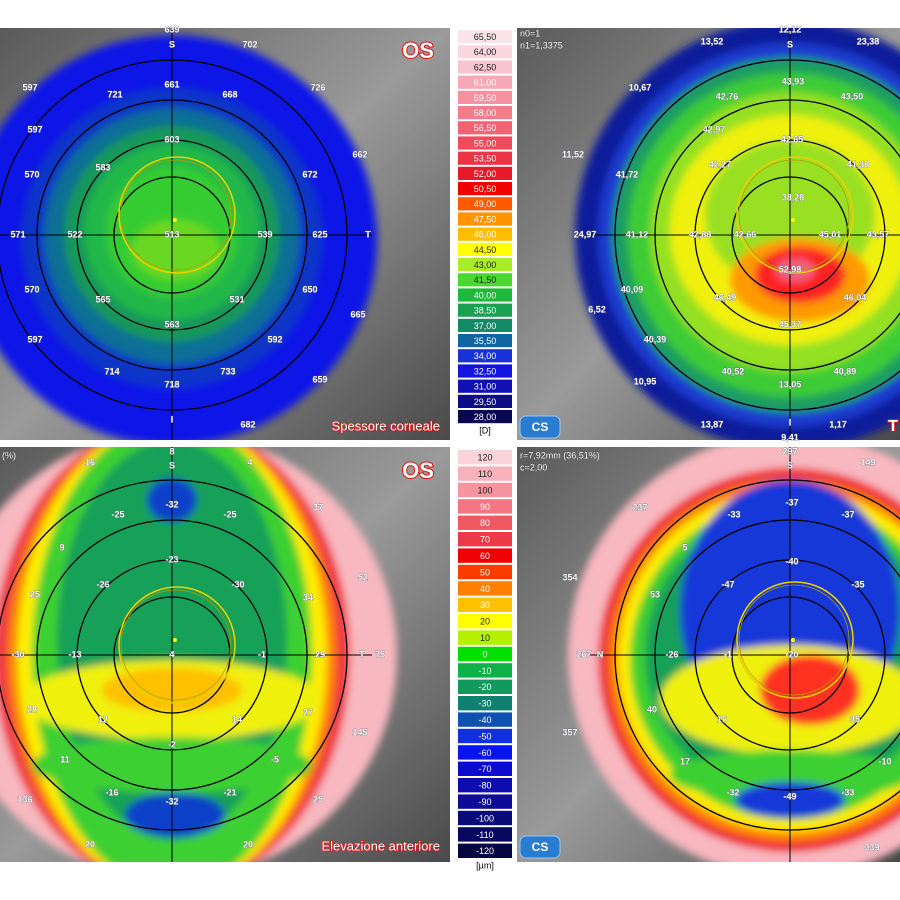 The image size is (900, 900). Describe the element at coordinates (727, 584) in the screenshot. I see `map-value-label: -47` at that location.